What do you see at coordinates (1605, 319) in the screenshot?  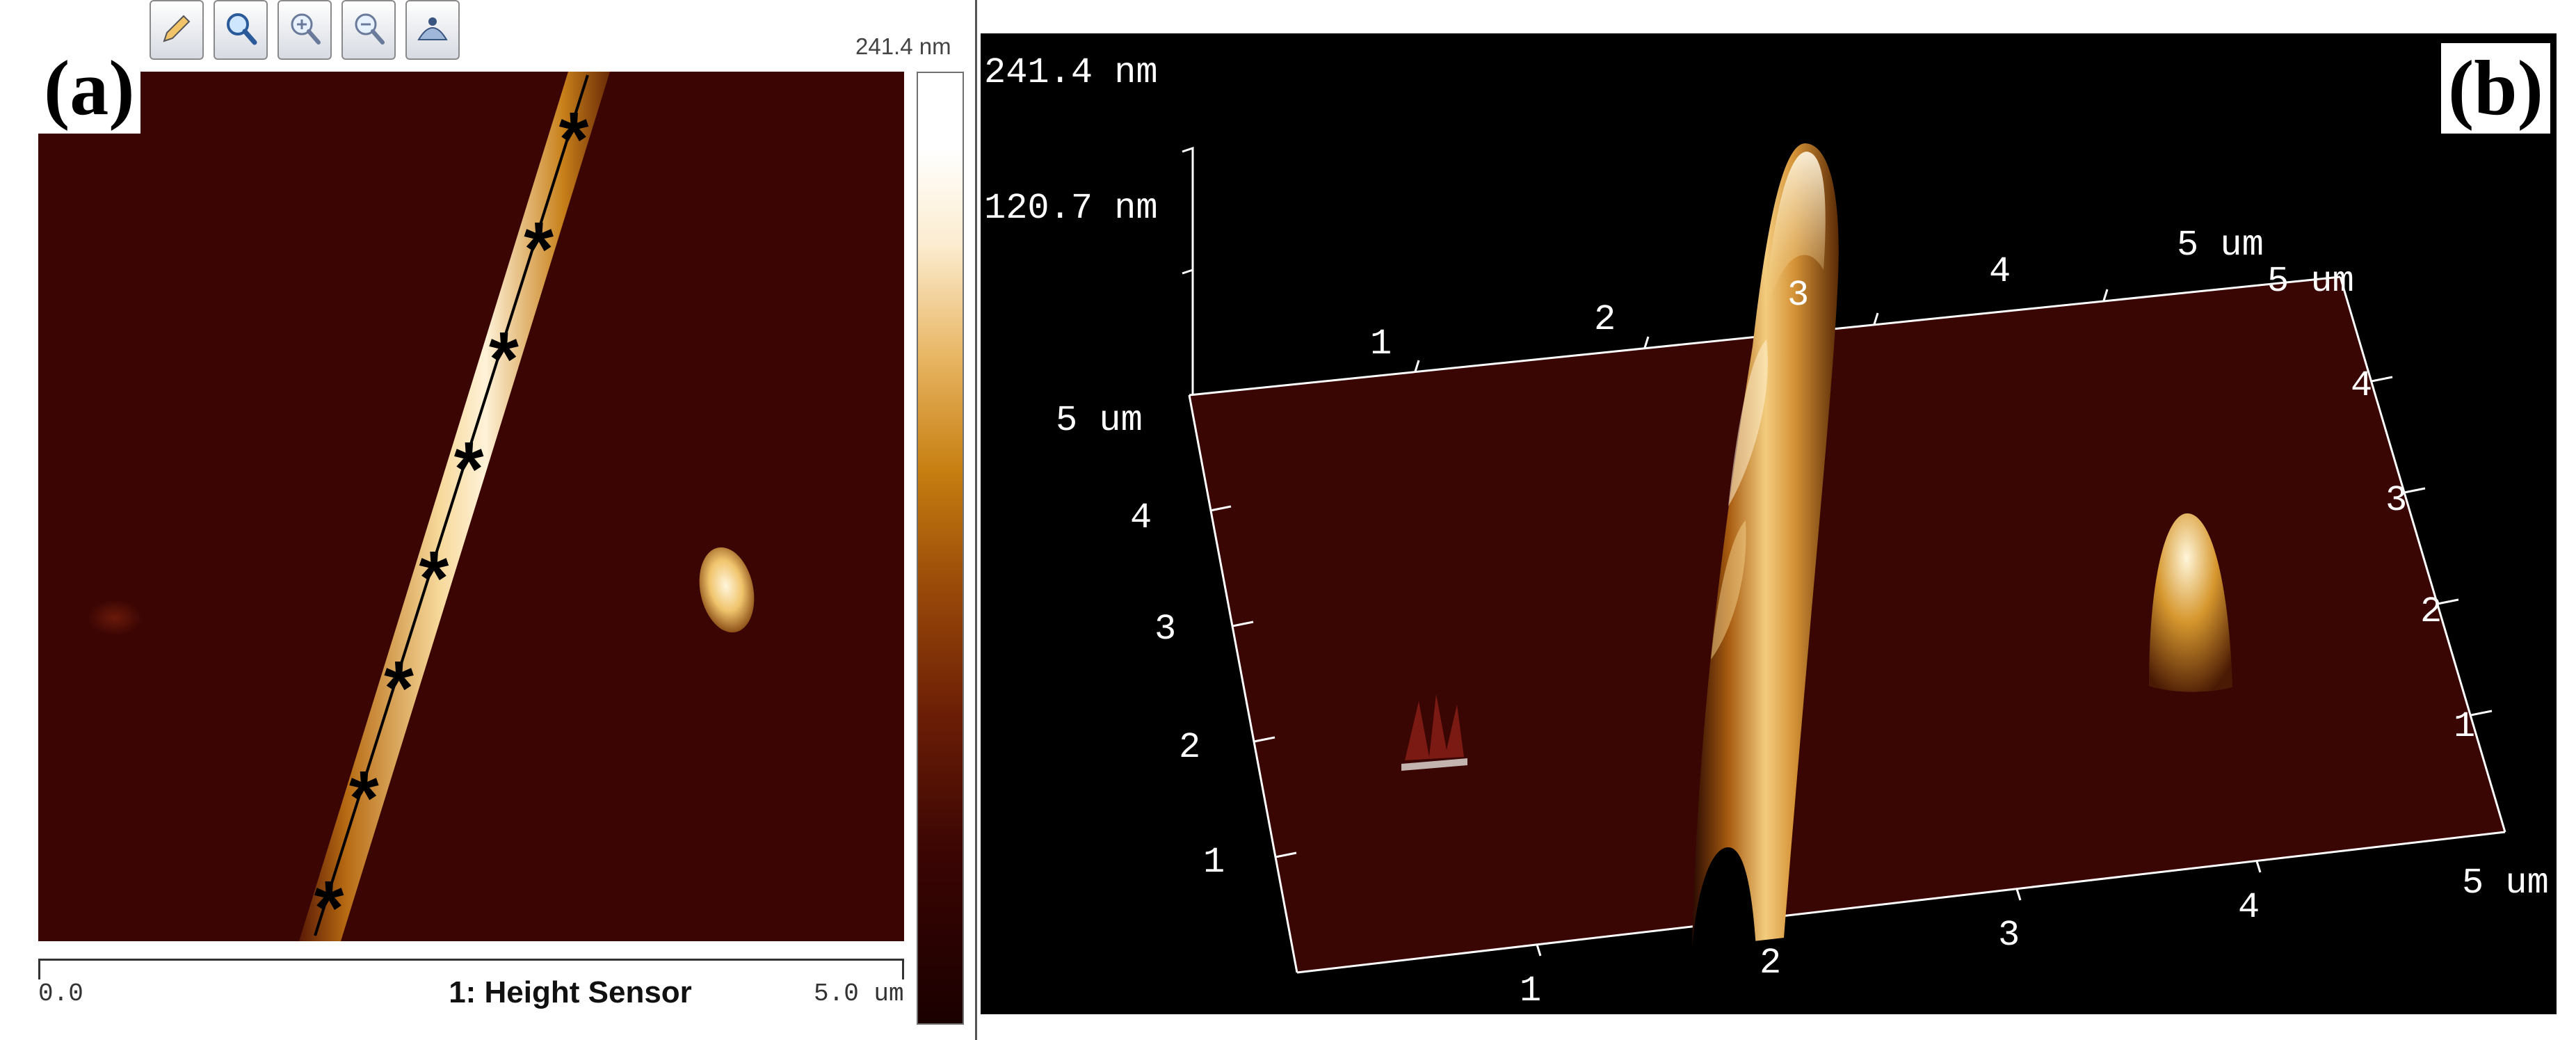 I see `far-edge-tick: 2` at bounding box center [1605, 319].